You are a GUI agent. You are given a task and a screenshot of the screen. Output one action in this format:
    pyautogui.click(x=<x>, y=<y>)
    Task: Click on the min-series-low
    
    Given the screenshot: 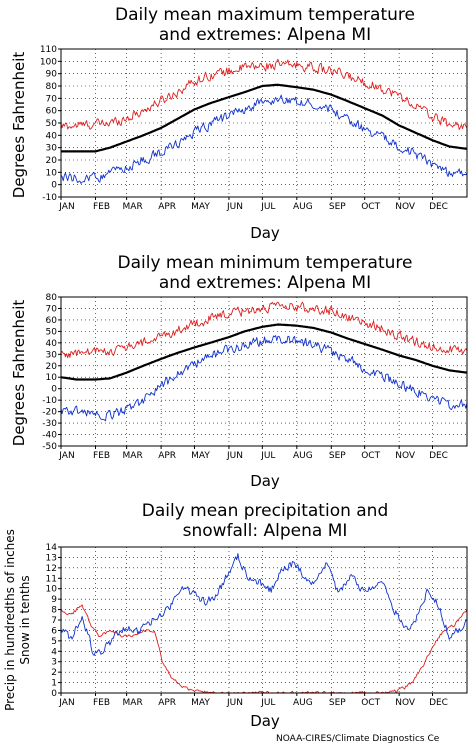 What is the action you would take?
    pyautogui.click(x=264, y=378)
    